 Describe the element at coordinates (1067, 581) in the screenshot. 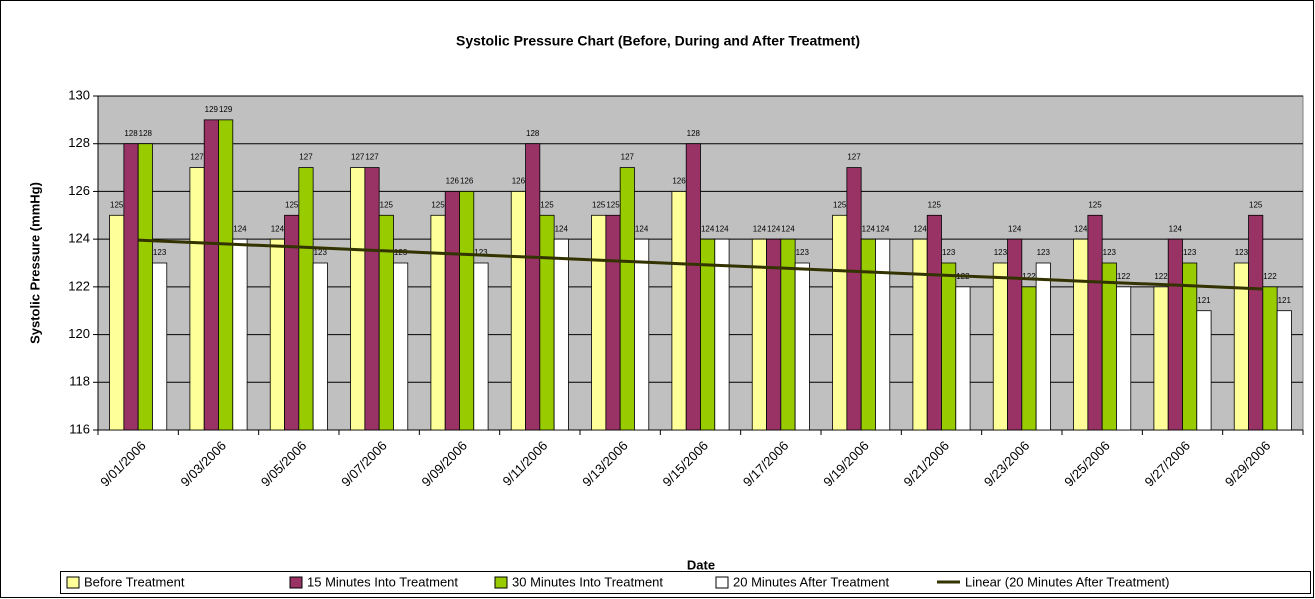

I see `legend-label: Linear (20 Minutes After Treatment)` at that location.